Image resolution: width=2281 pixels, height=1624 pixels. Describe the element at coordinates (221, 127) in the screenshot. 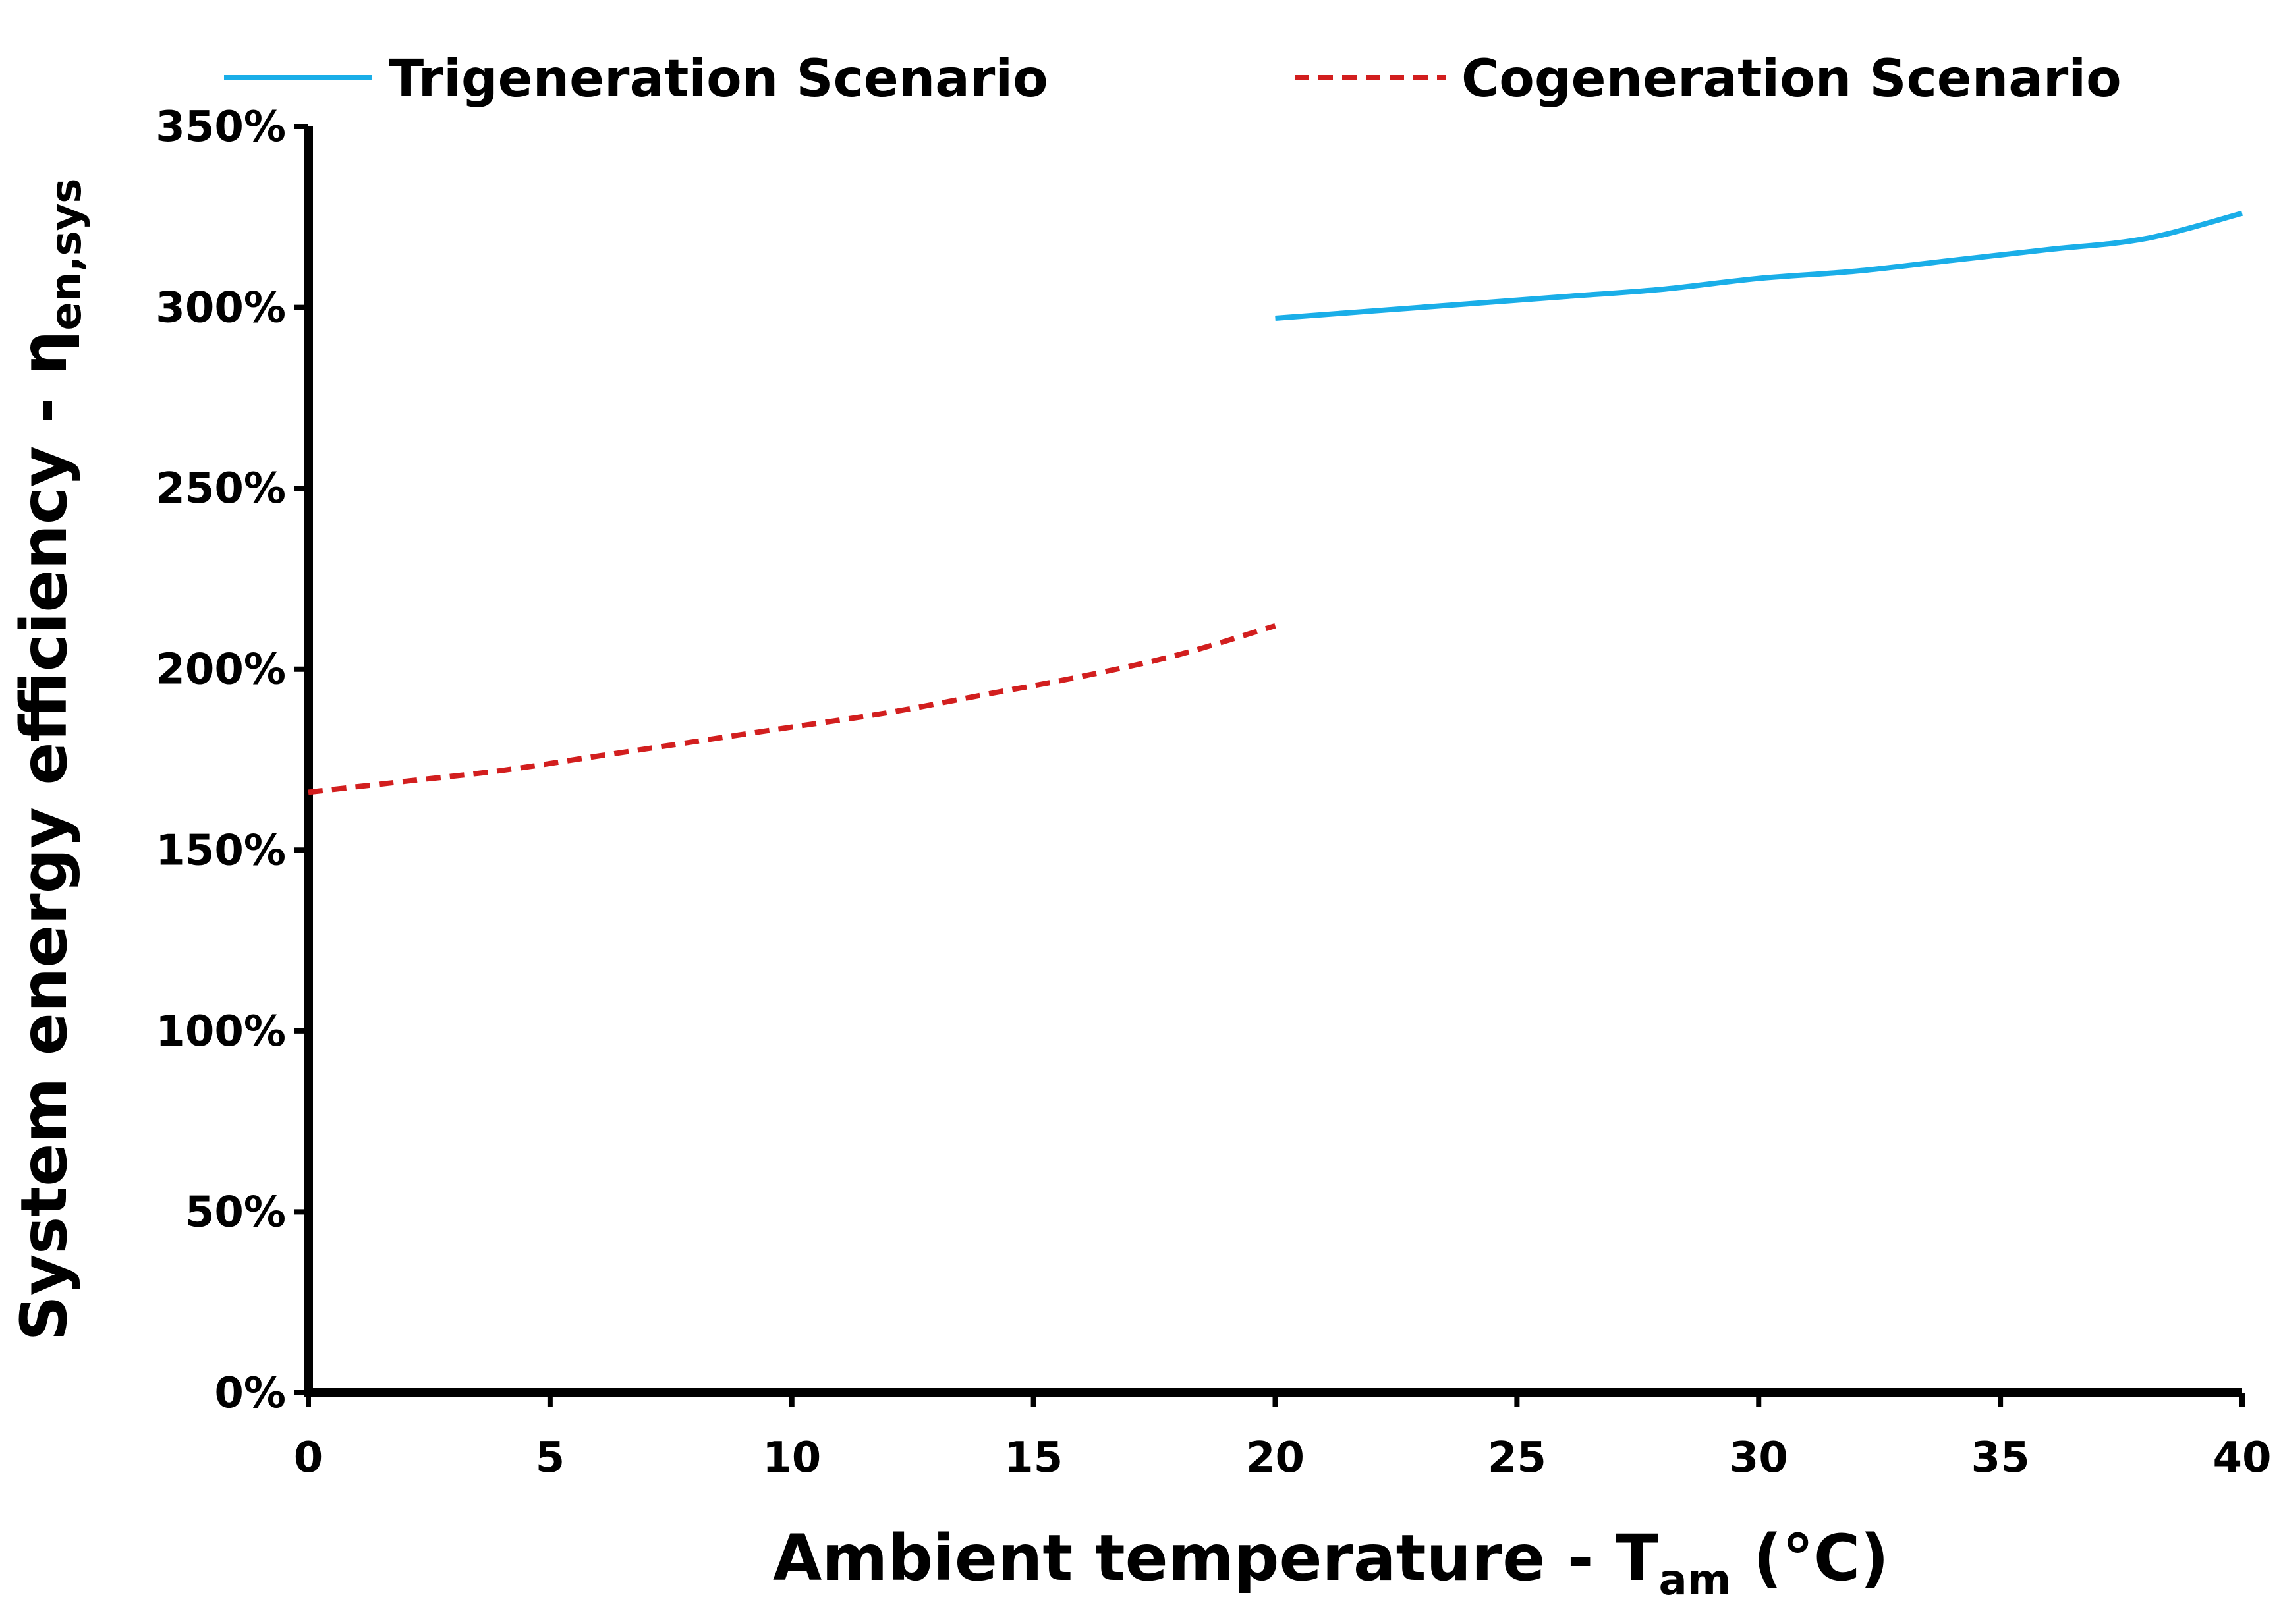

I see `y-tick-label: 350%` at that location.